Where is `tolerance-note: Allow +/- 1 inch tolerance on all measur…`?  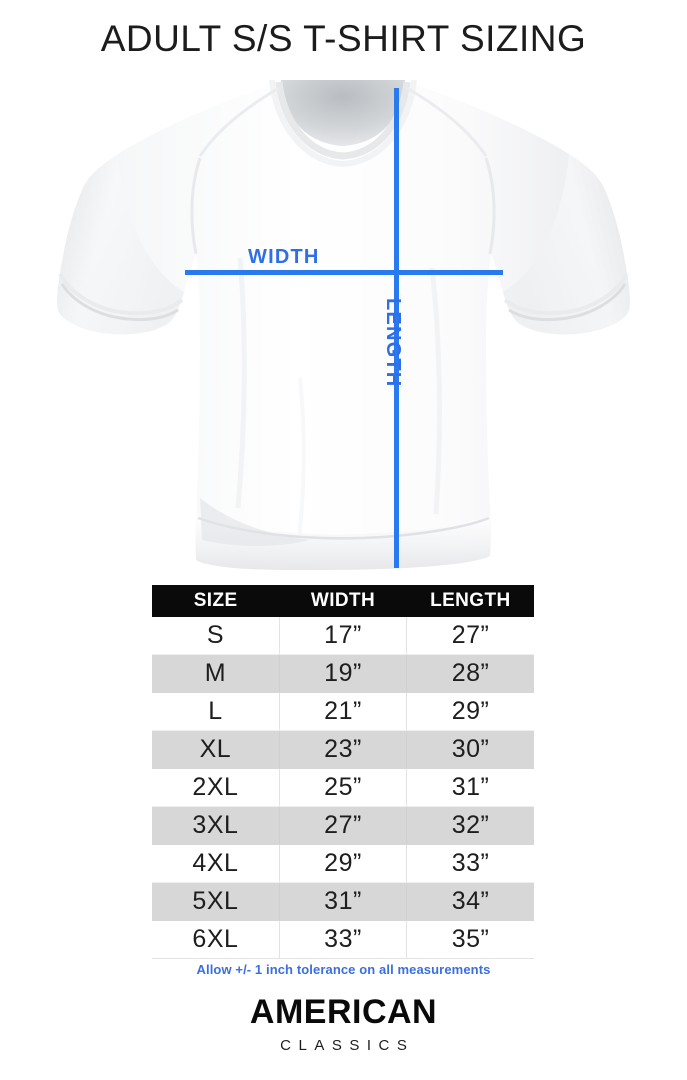
tolerance-note: Allow +/- 1 inch tolerance on all measur… is located at coordinates (343, 969).